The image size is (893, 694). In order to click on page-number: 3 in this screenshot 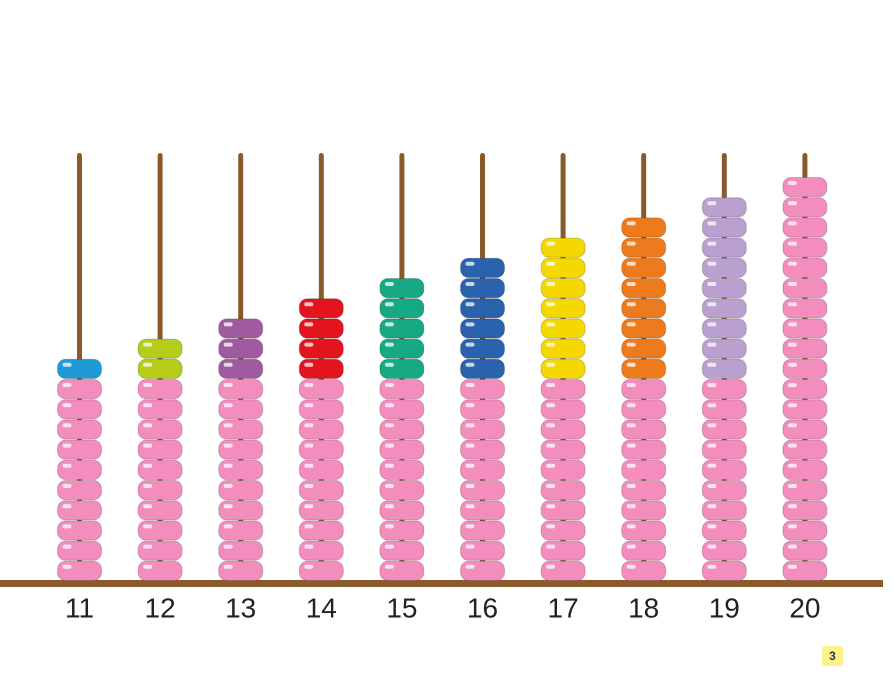, I will do `click(832, 656)`.